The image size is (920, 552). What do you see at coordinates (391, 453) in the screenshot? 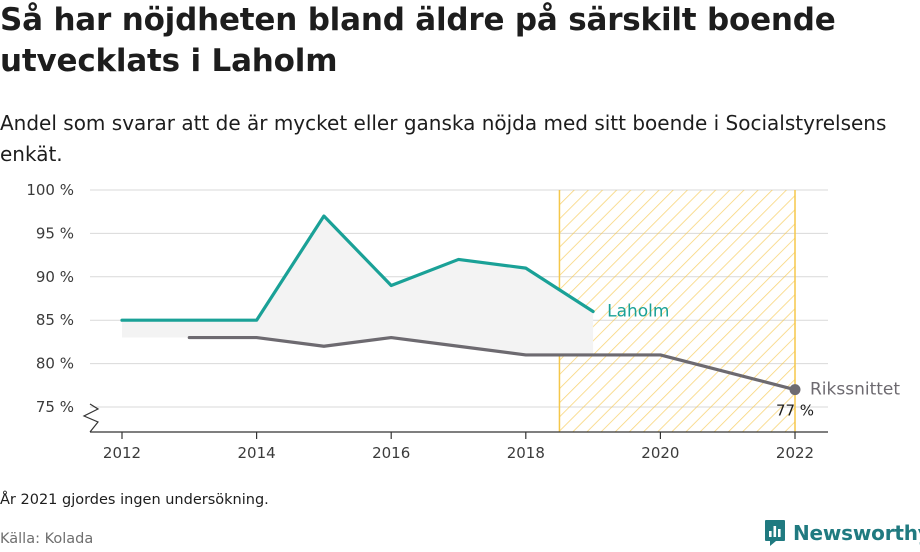
I see `x-tick-label: 2016` at bounding box center [391, 453].